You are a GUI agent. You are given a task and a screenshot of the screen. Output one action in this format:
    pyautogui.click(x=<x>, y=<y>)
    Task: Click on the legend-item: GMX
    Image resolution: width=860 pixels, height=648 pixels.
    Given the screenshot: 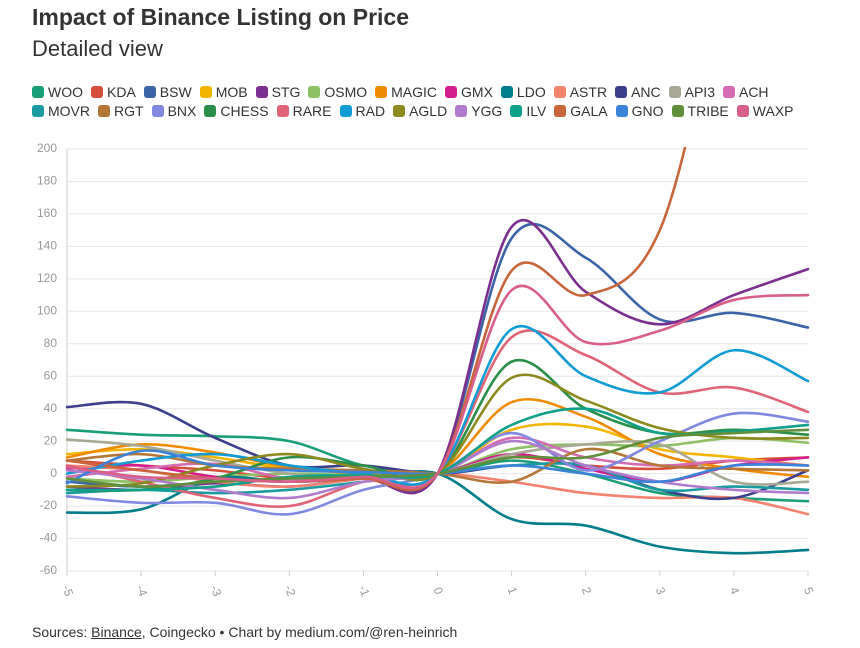 What is the action you would take?
    pyautogui.click(x=469, y=92)
    